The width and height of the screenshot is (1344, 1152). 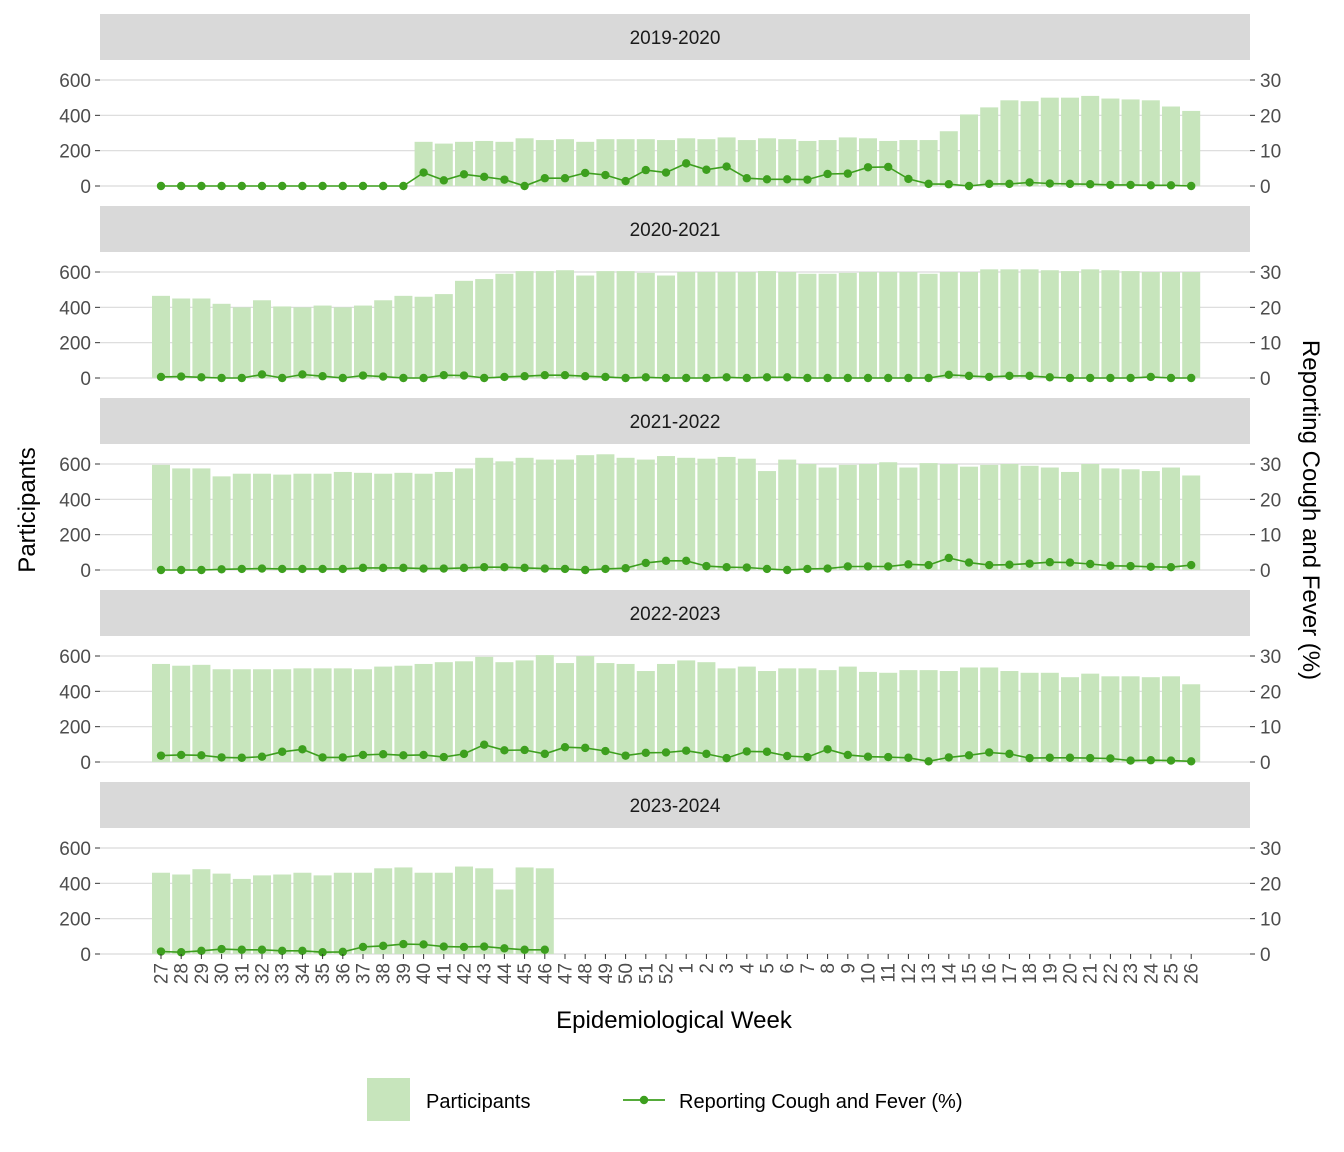 I want to click on x-tick-label: 16, so click(x=990, y=973).